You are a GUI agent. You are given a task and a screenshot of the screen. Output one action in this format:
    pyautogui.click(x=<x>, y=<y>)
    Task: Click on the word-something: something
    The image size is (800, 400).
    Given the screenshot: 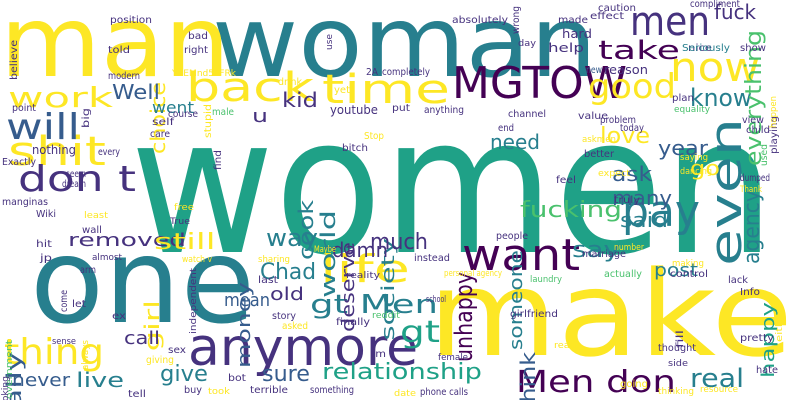 What is the action you would take?
    pyautogui.click(x=332, y=390)
    